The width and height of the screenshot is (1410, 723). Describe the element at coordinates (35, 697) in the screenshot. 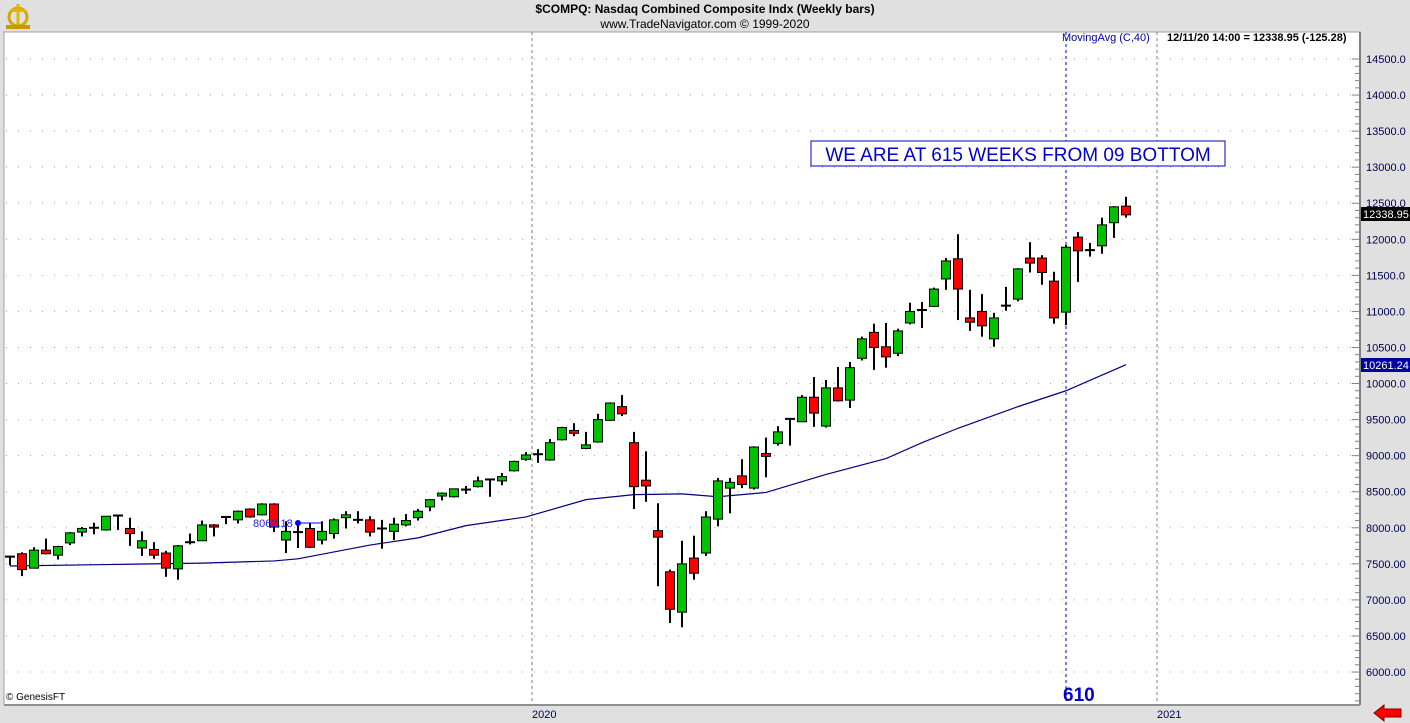

I see `footer-credit: © GenesisFT` at that location.